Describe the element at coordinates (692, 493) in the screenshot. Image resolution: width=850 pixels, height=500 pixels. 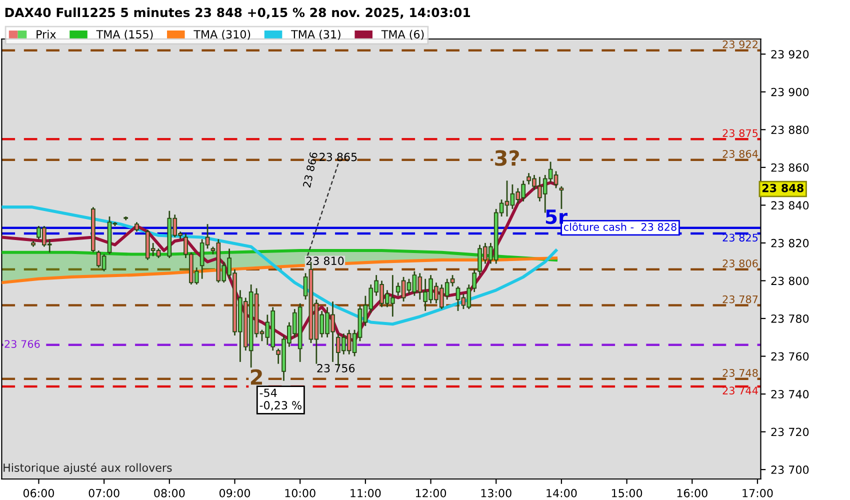
I see `x-tick-label: 16:00` at that location.